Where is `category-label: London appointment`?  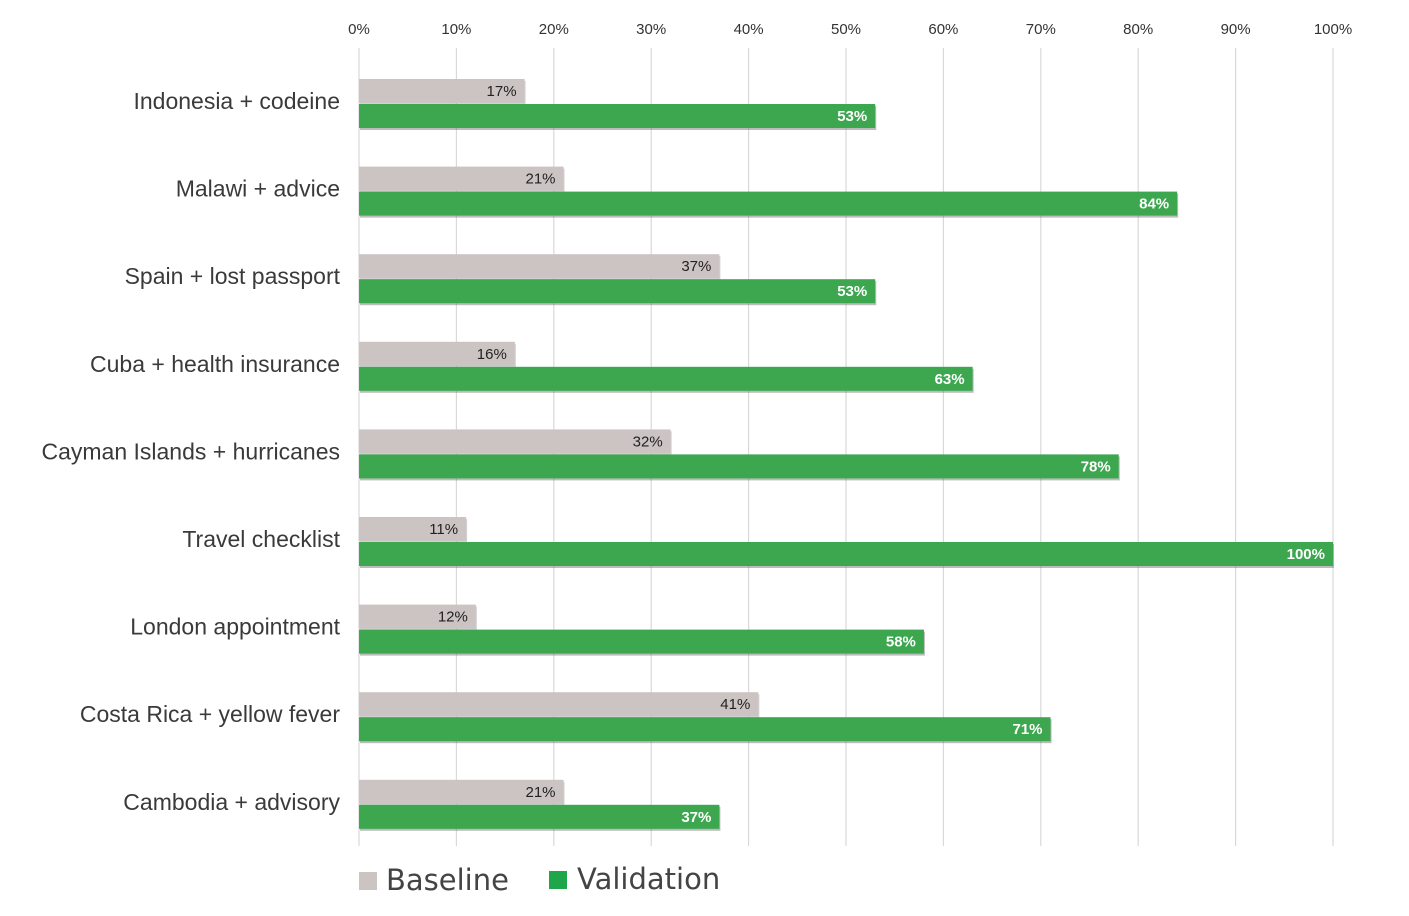
category-label: London appointment is located at coordinates (235, 627).